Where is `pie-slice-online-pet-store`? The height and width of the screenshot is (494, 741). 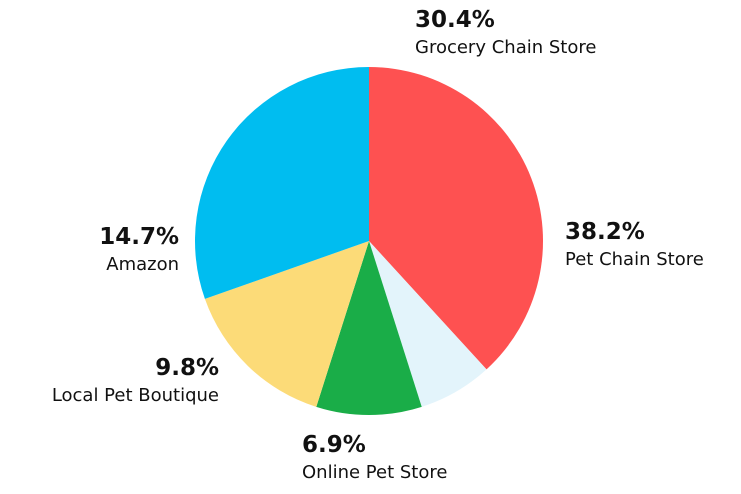 pie-slice-online-pet-store is located at coordinates (428, 324).